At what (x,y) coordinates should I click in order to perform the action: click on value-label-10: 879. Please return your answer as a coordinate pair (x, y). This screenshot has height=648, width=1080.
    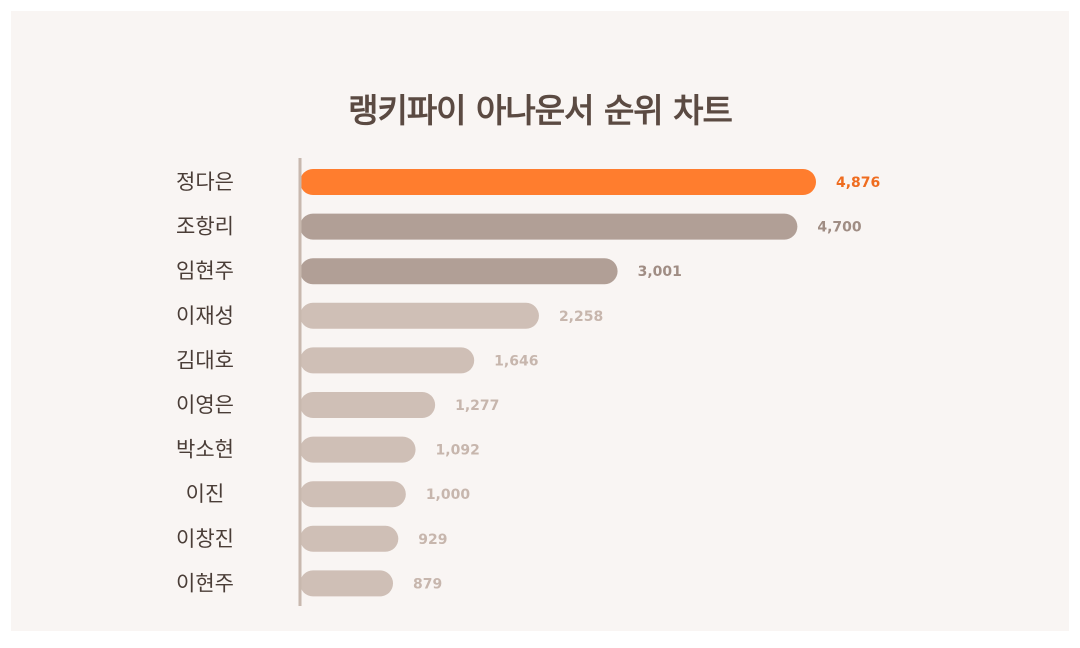
    Looking at the image, I should click on (427, 584).